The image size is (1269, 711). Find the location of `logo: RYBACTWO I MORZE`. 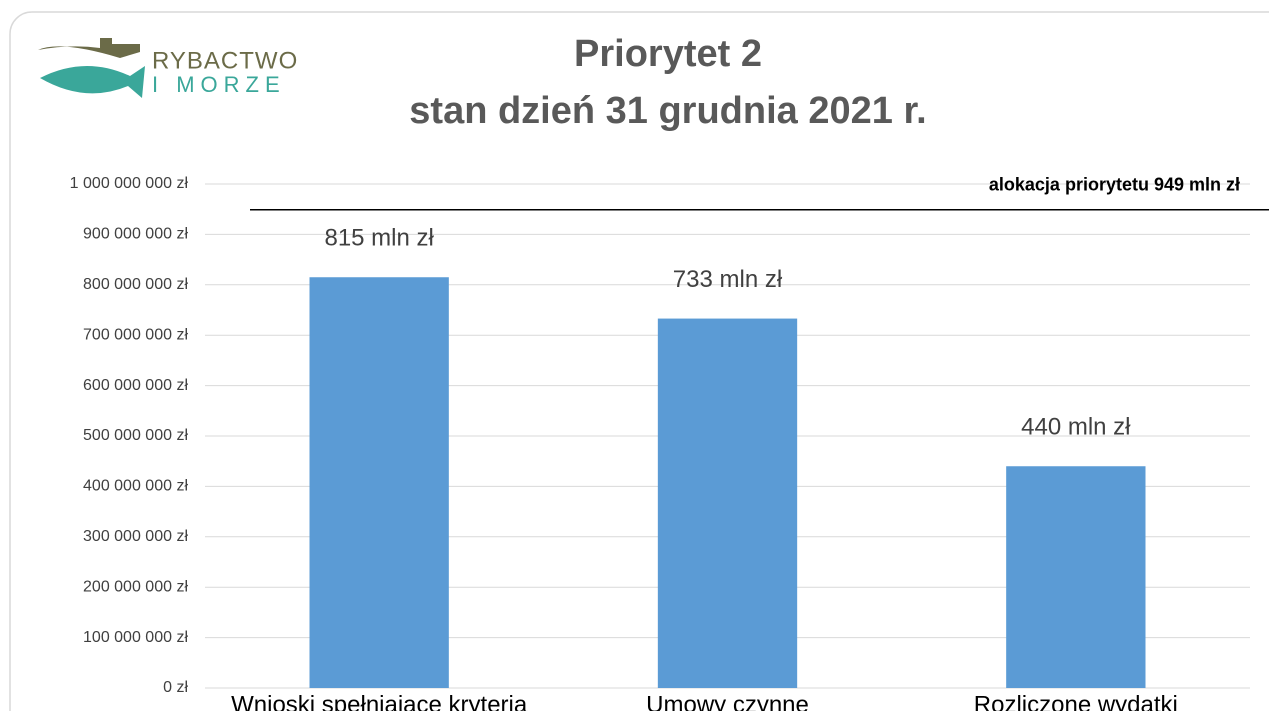

logo: RYBACTWO I MORZE is located at coordinates (168, 68).